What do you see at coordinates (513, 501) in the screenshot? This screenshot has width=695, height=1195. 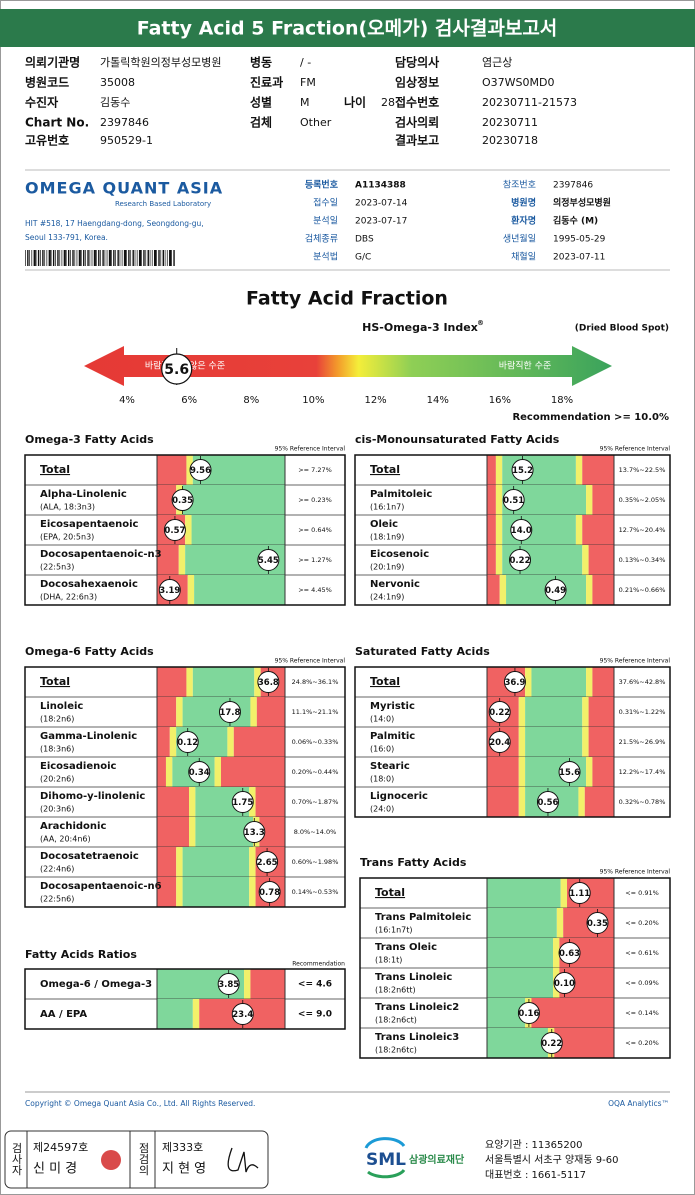 I see `row-value: 0.51` at bounding box center [513, 501].